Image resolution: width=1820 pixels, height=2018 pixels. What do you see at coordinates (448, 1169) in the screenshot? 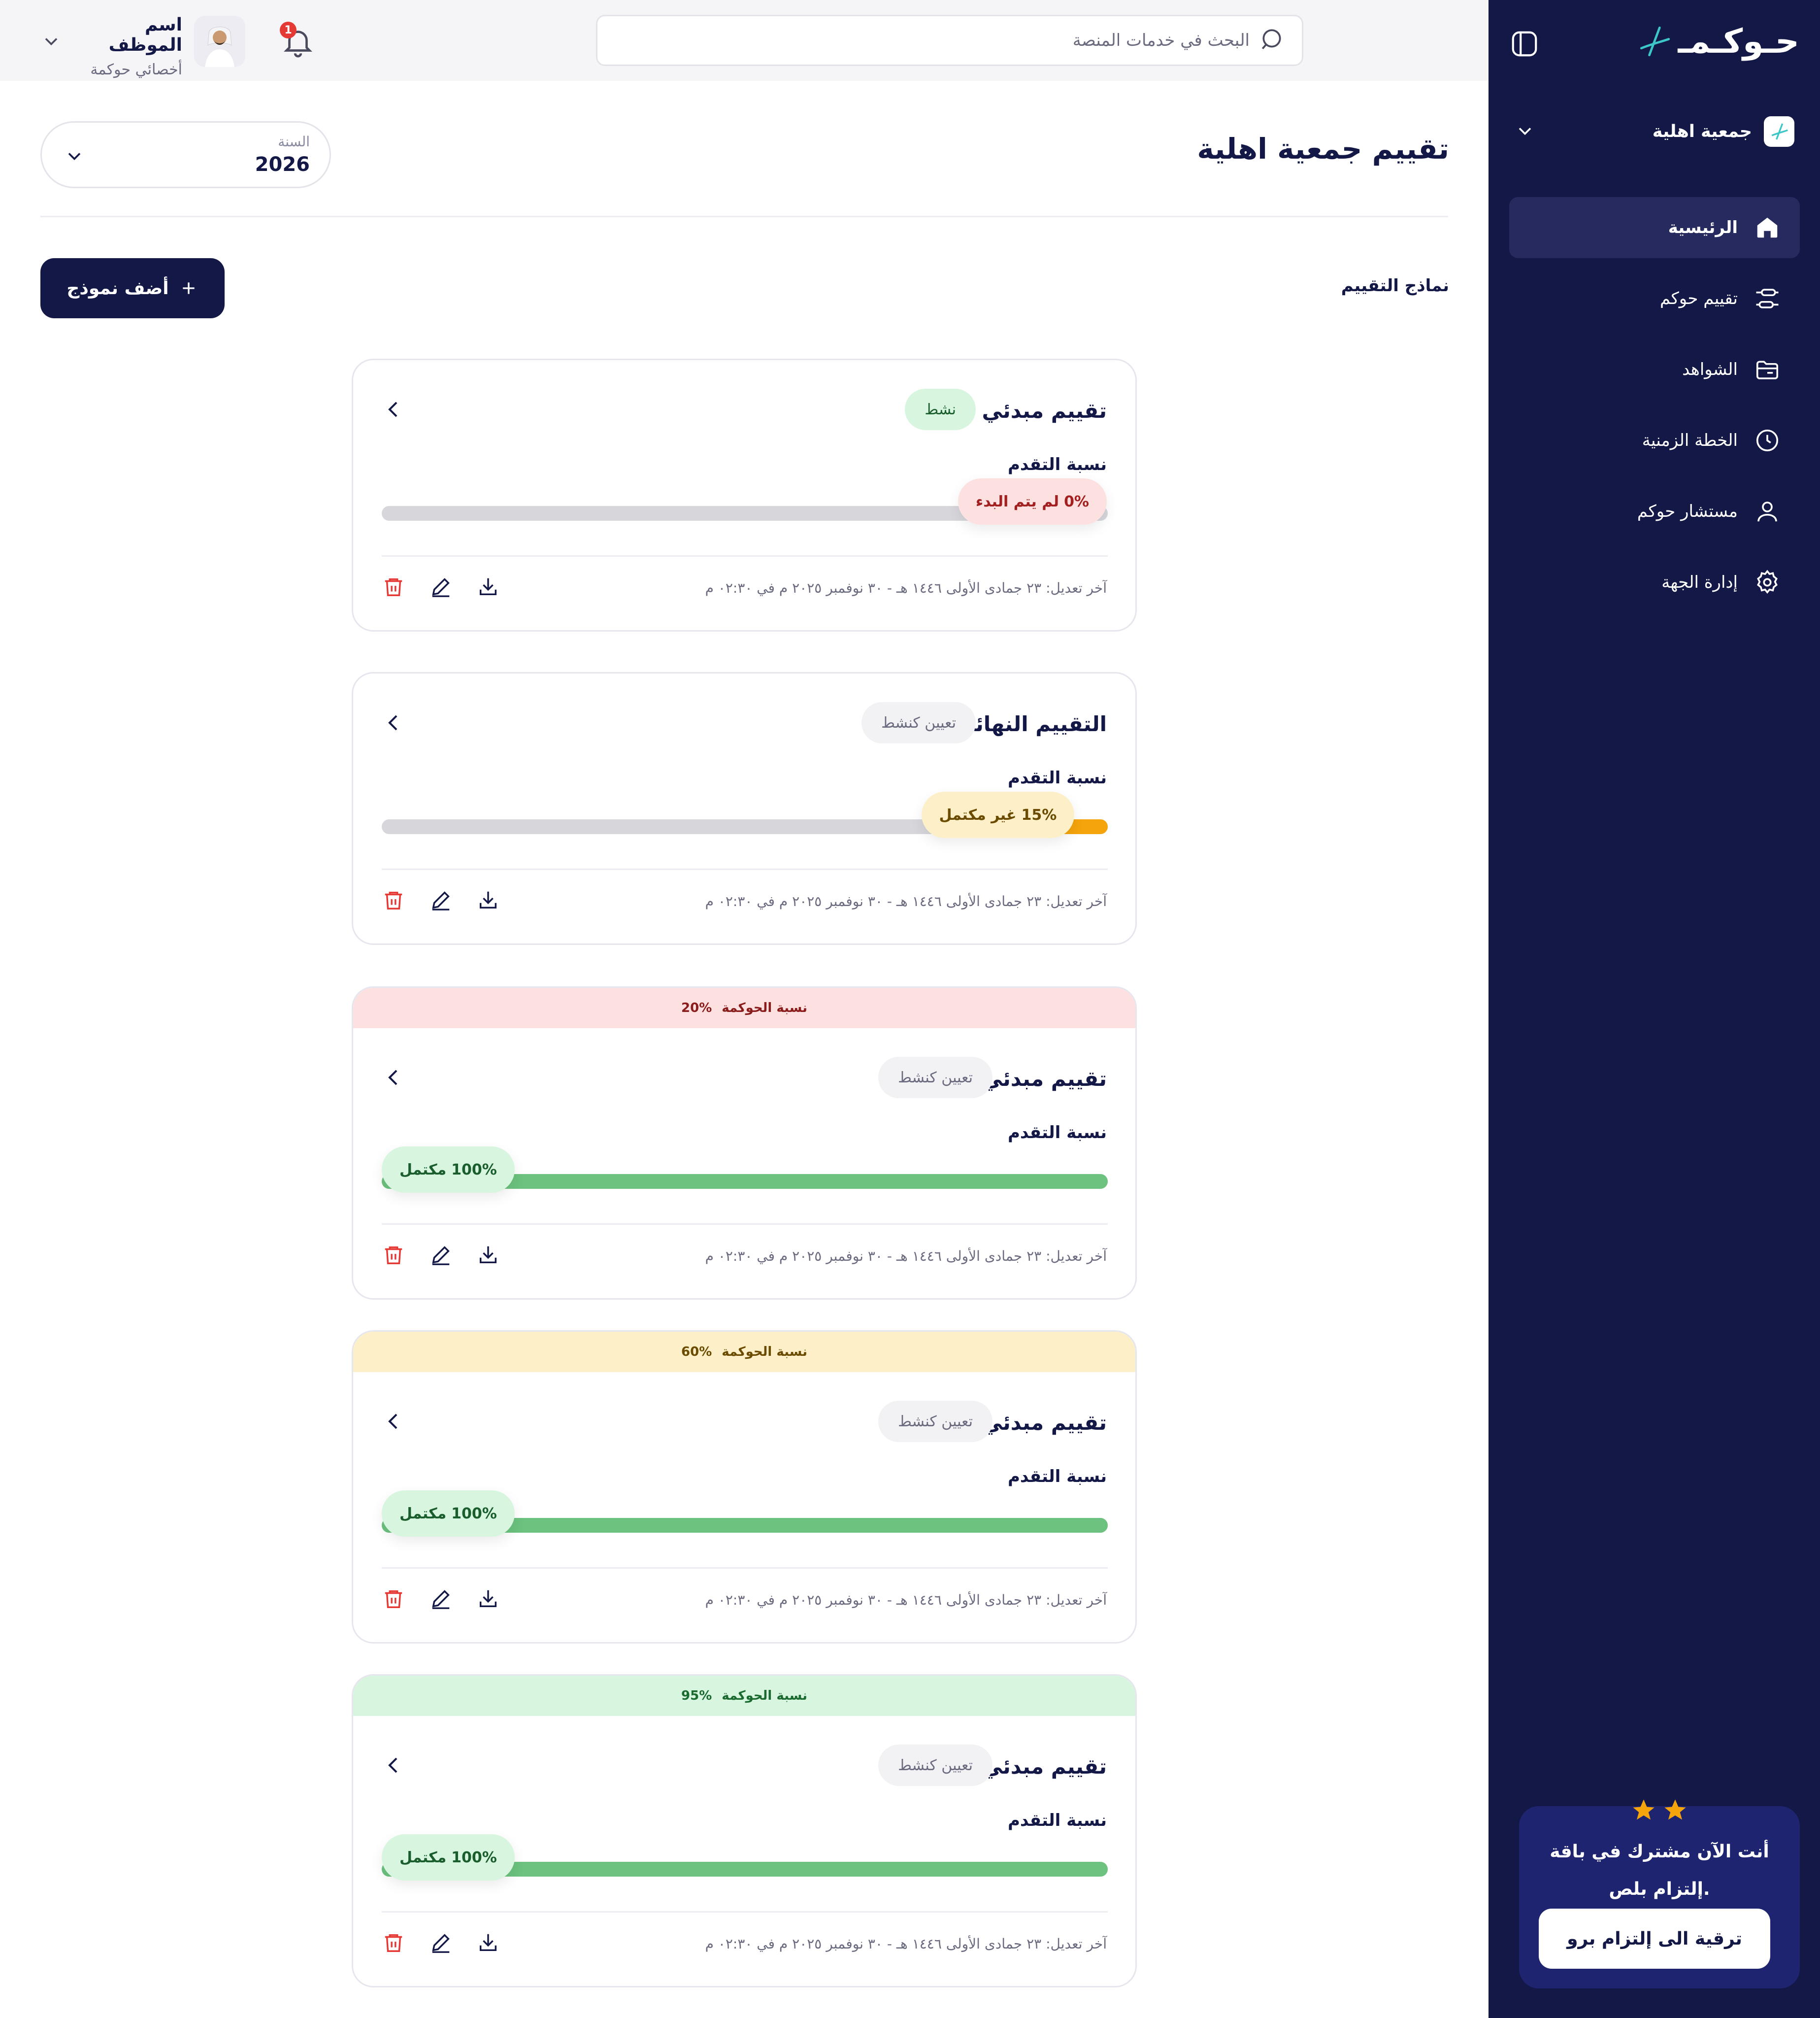
I see `progress-badge: 100% مكتمل` at bounding box center [448, 1169].